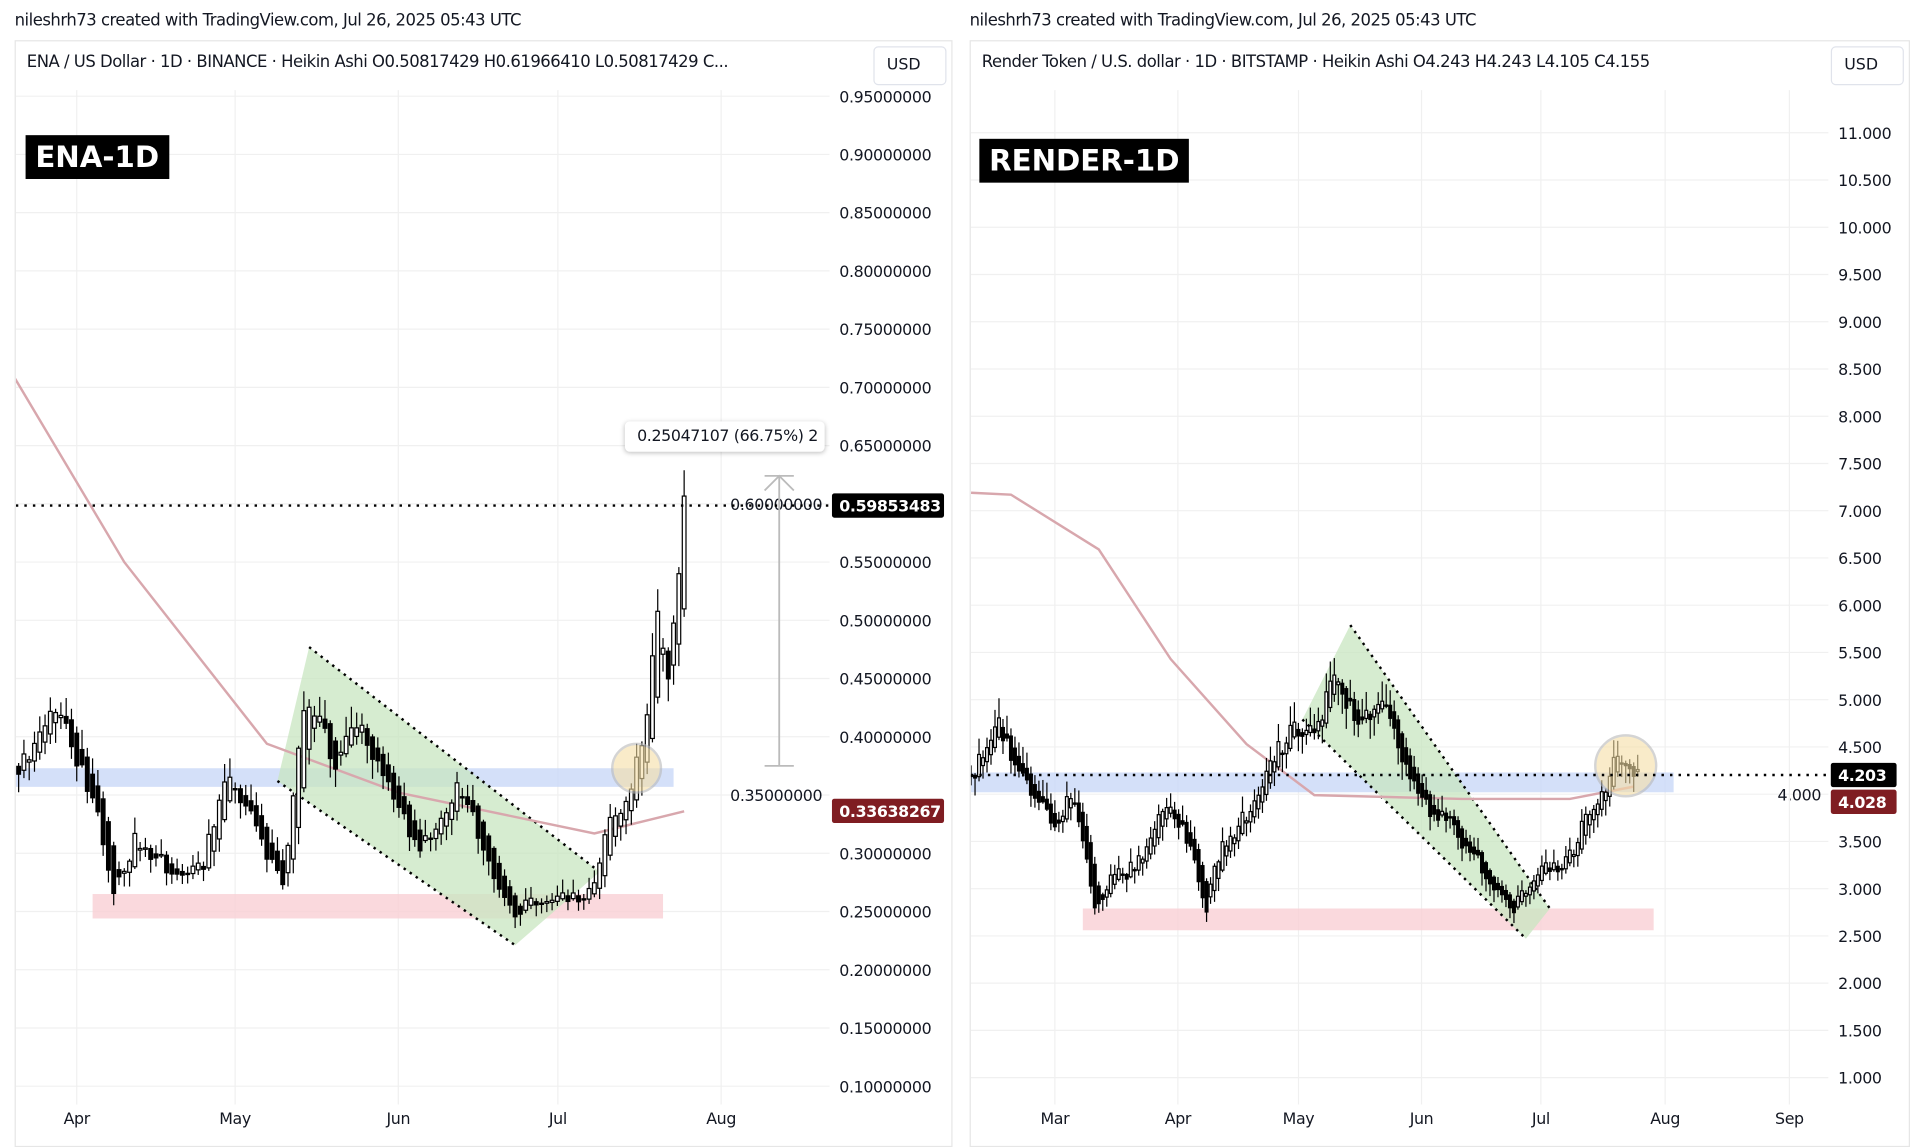 Image resolution: width=1910 pixels, height=1147 pixels. What do you see at coordinates (1860, 275) in the screenshot?
I see `y-tick-label: 9.500` at bounding box center [1860, 275].